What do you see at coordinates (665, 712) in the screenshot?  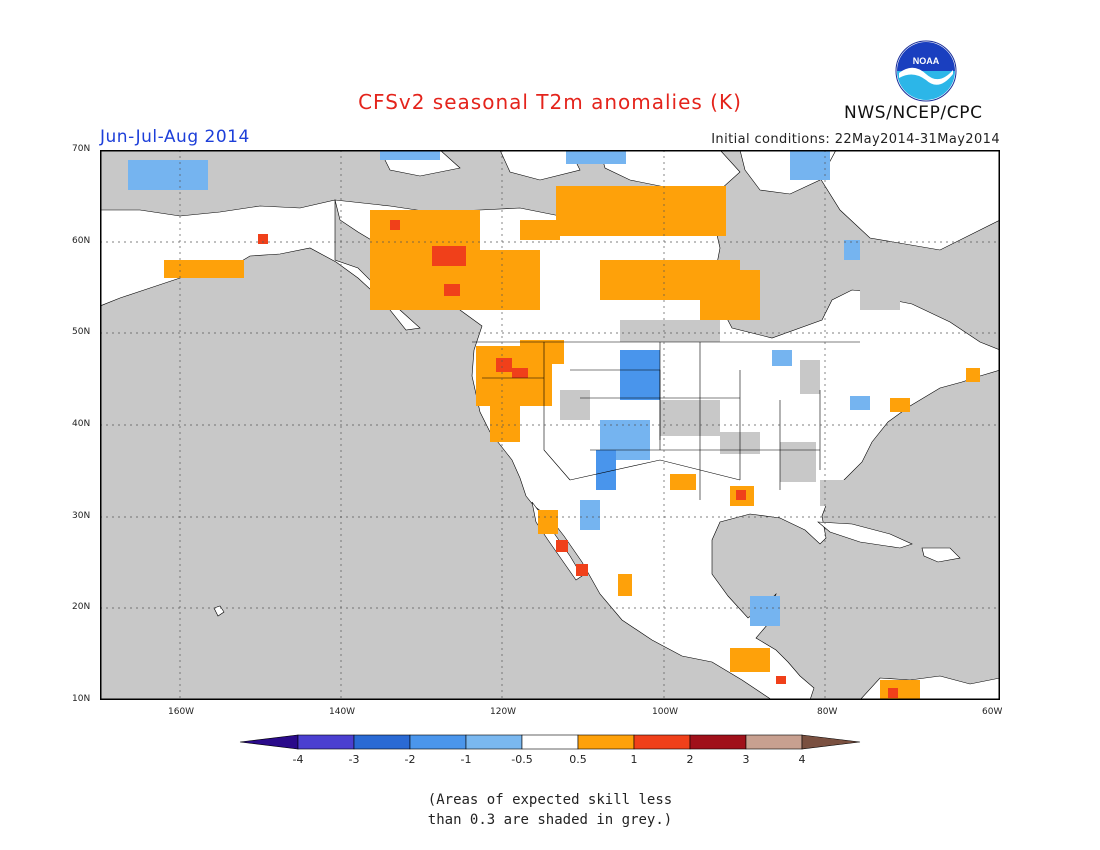 I see `lon-tick-100w: 100W` at bounding box center [665, 712].